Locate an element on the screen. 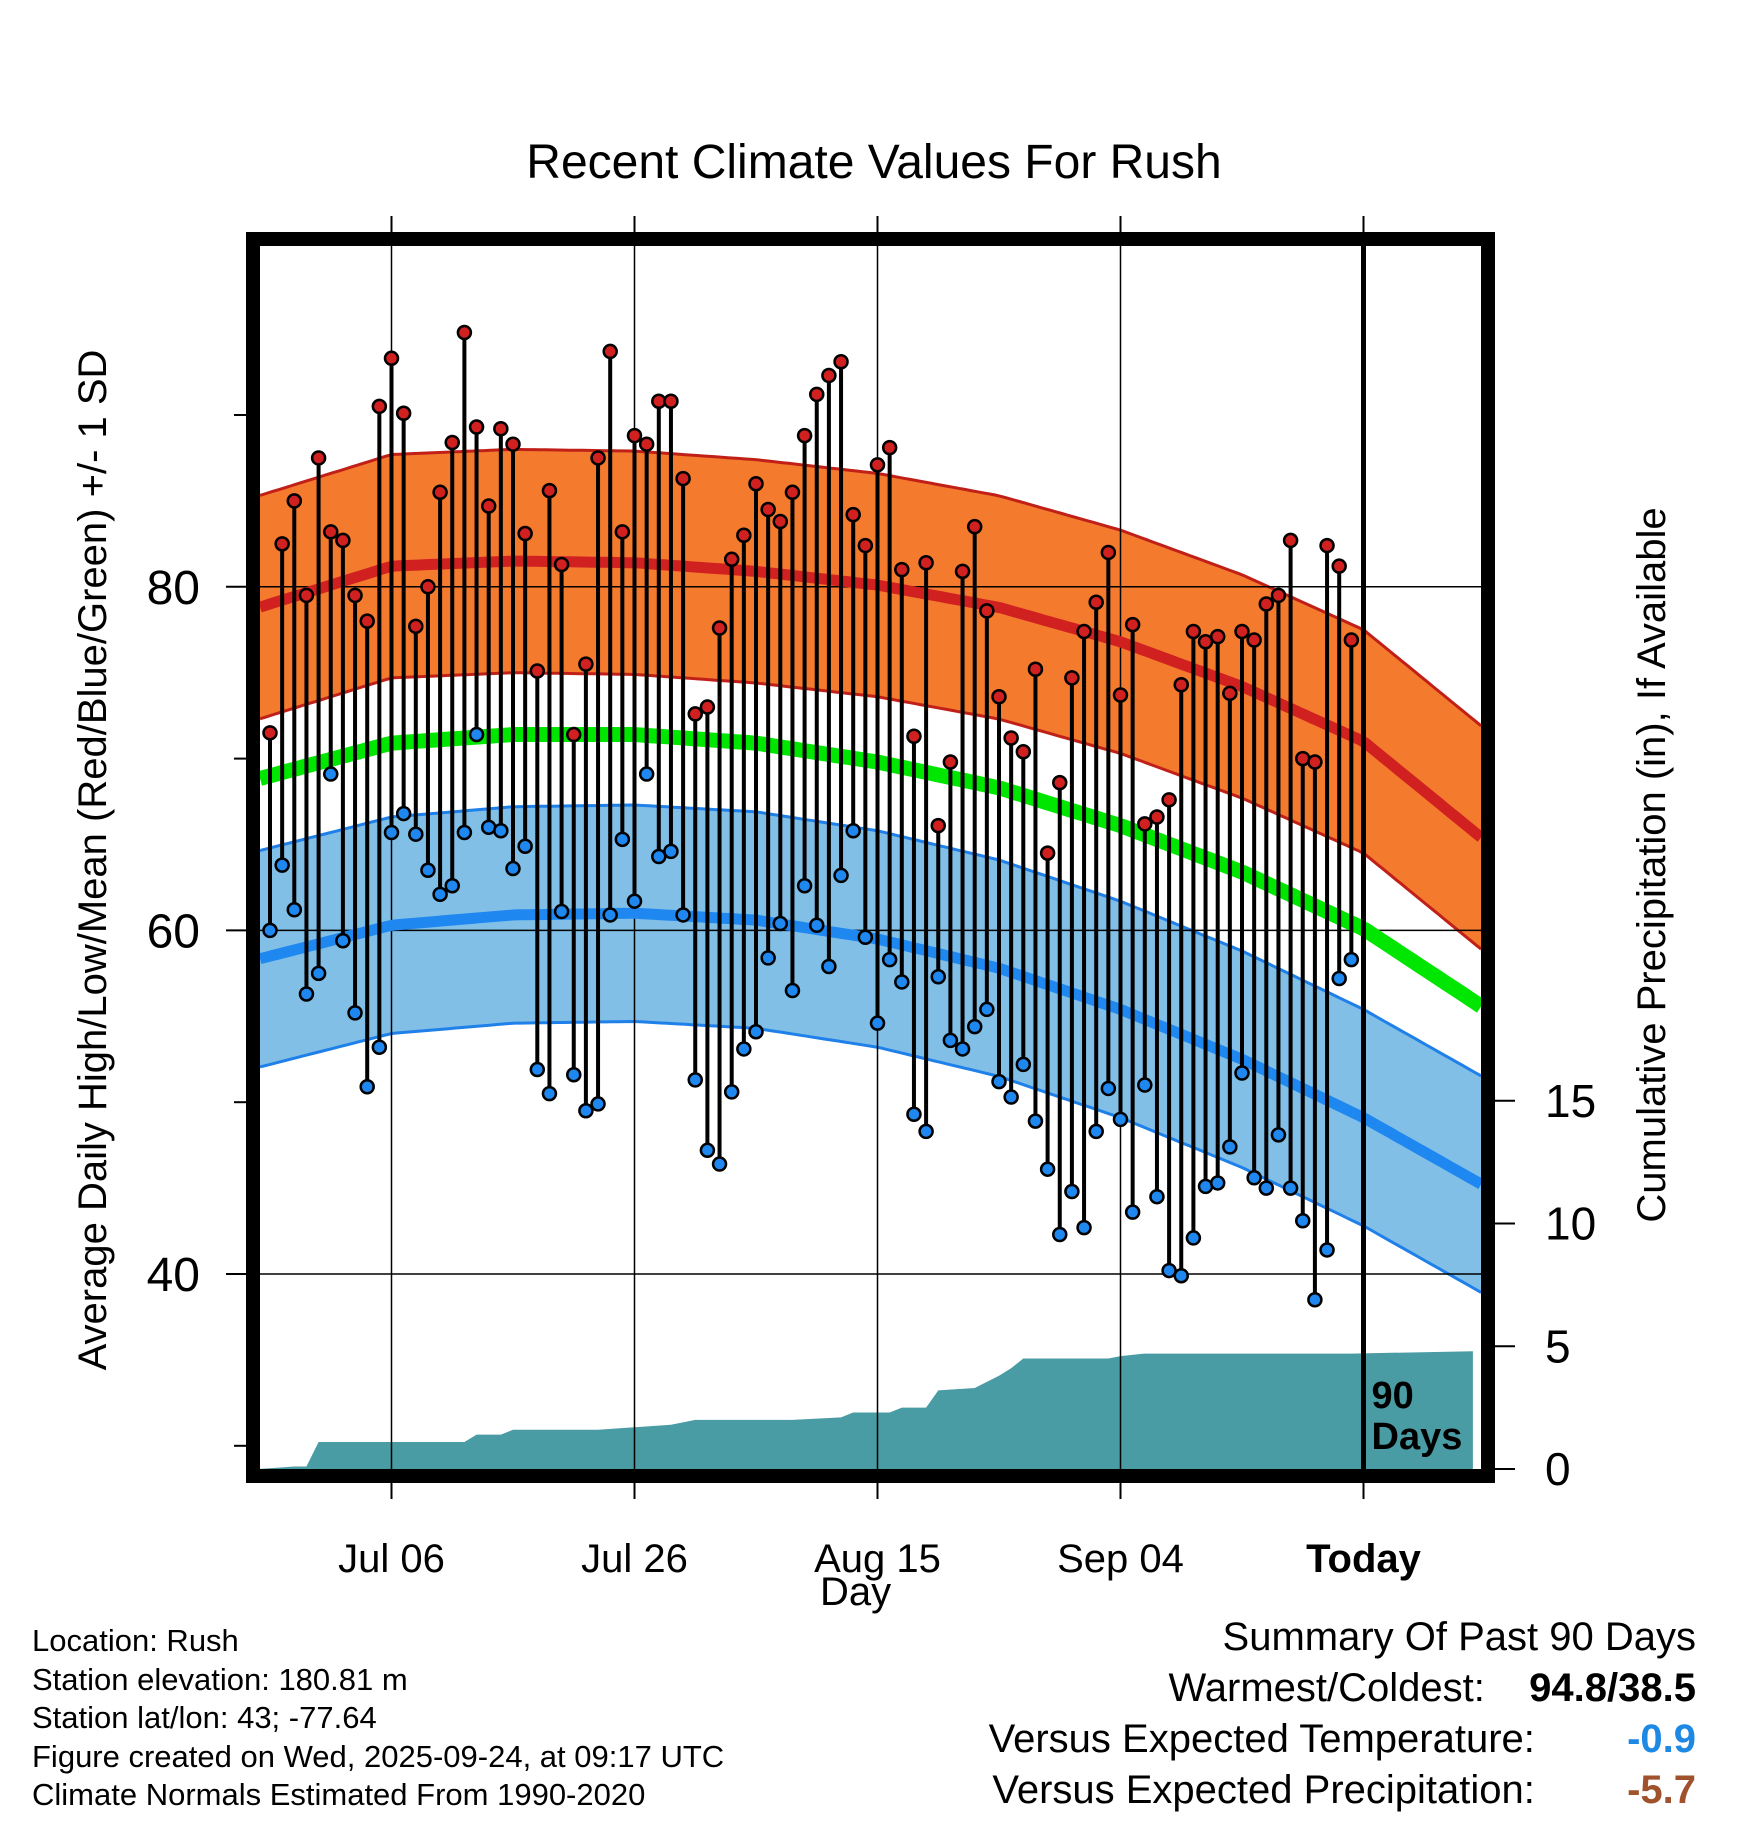 The width and height of the screenshot is (1748, 1828). chart-title: Recent Climate Values For Rush is located at coordinates (874, 162).